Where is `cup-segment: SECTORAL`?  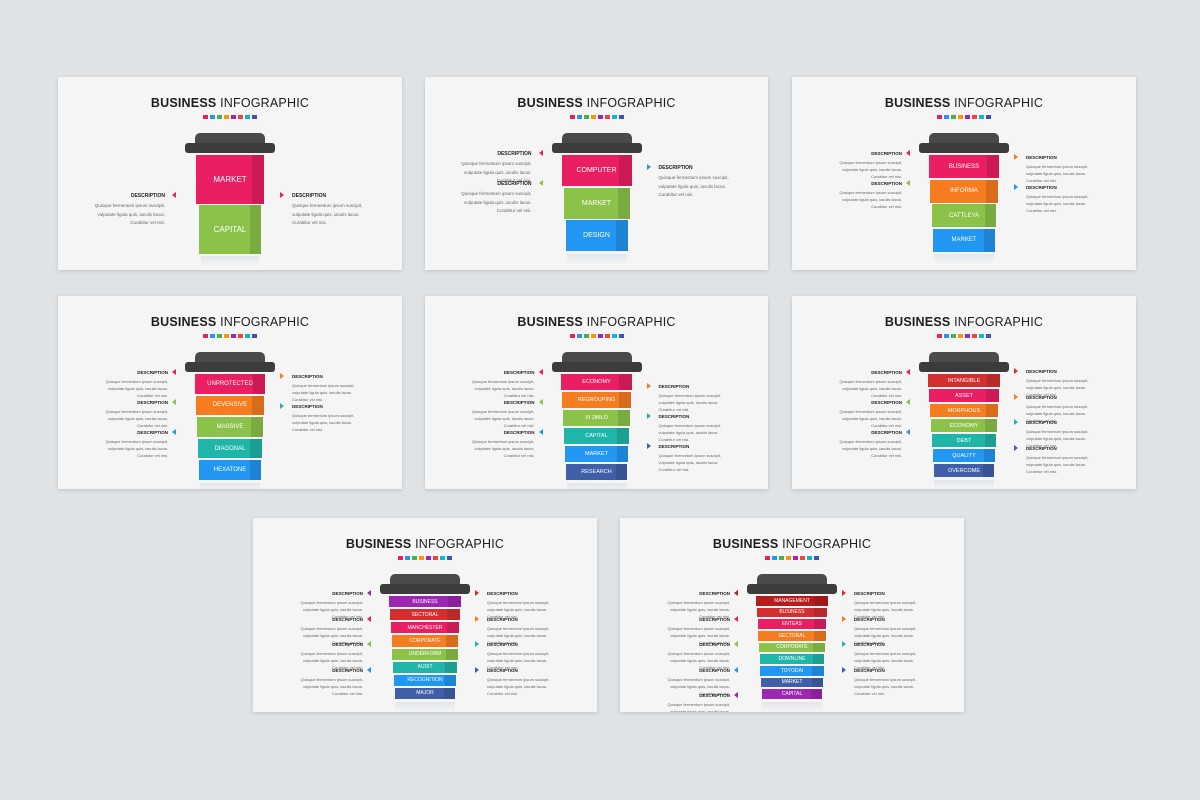 cup-segment: SECTORAL is located at coordinates (425, 615).